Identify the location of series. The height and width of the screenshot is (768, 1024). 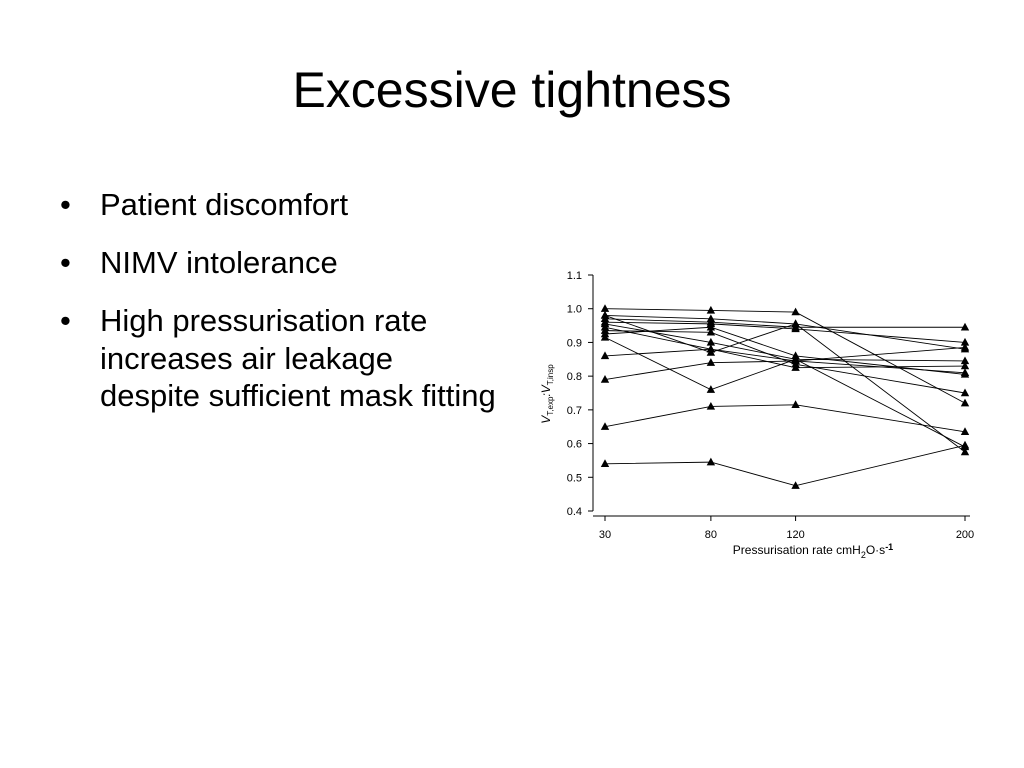
(785, 396).